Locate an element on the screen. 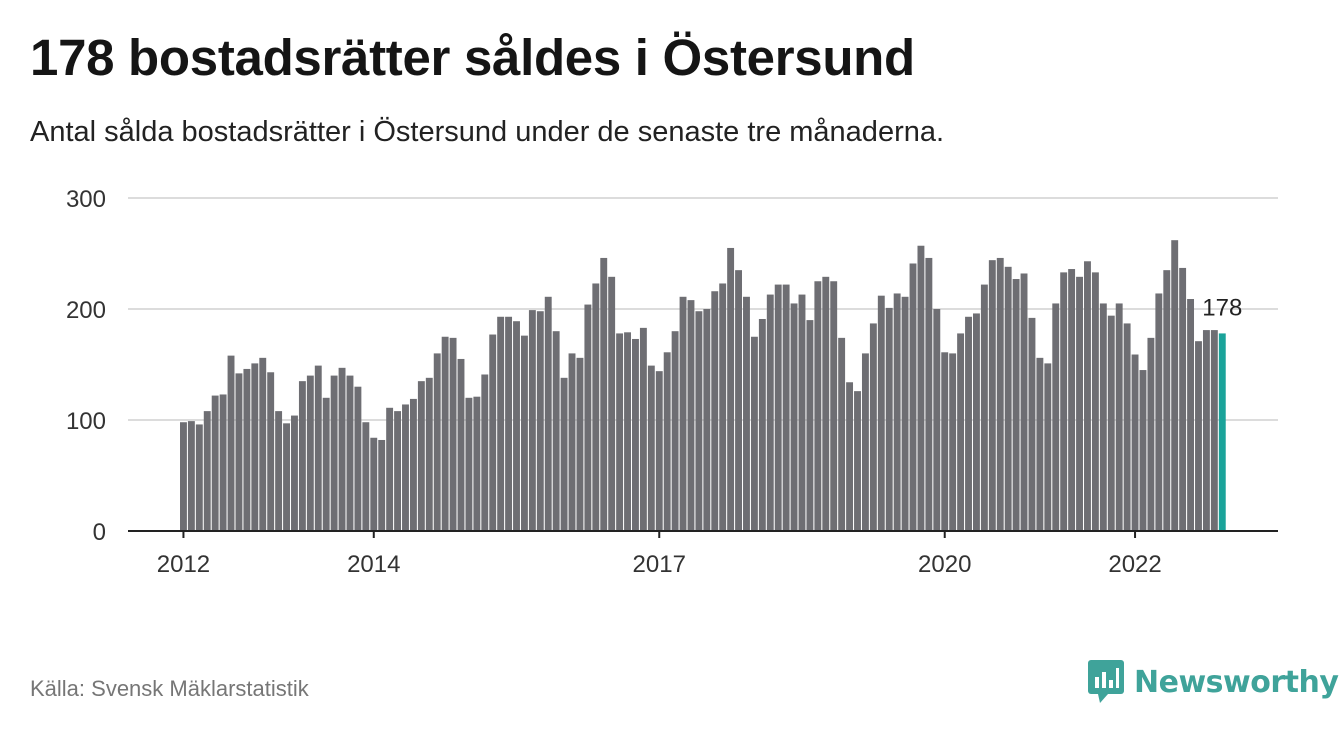 The height and width of the screenshot is (734, 1340). y-axis-ticks: 0 100 200 300 is located at coordinates (86, 366).